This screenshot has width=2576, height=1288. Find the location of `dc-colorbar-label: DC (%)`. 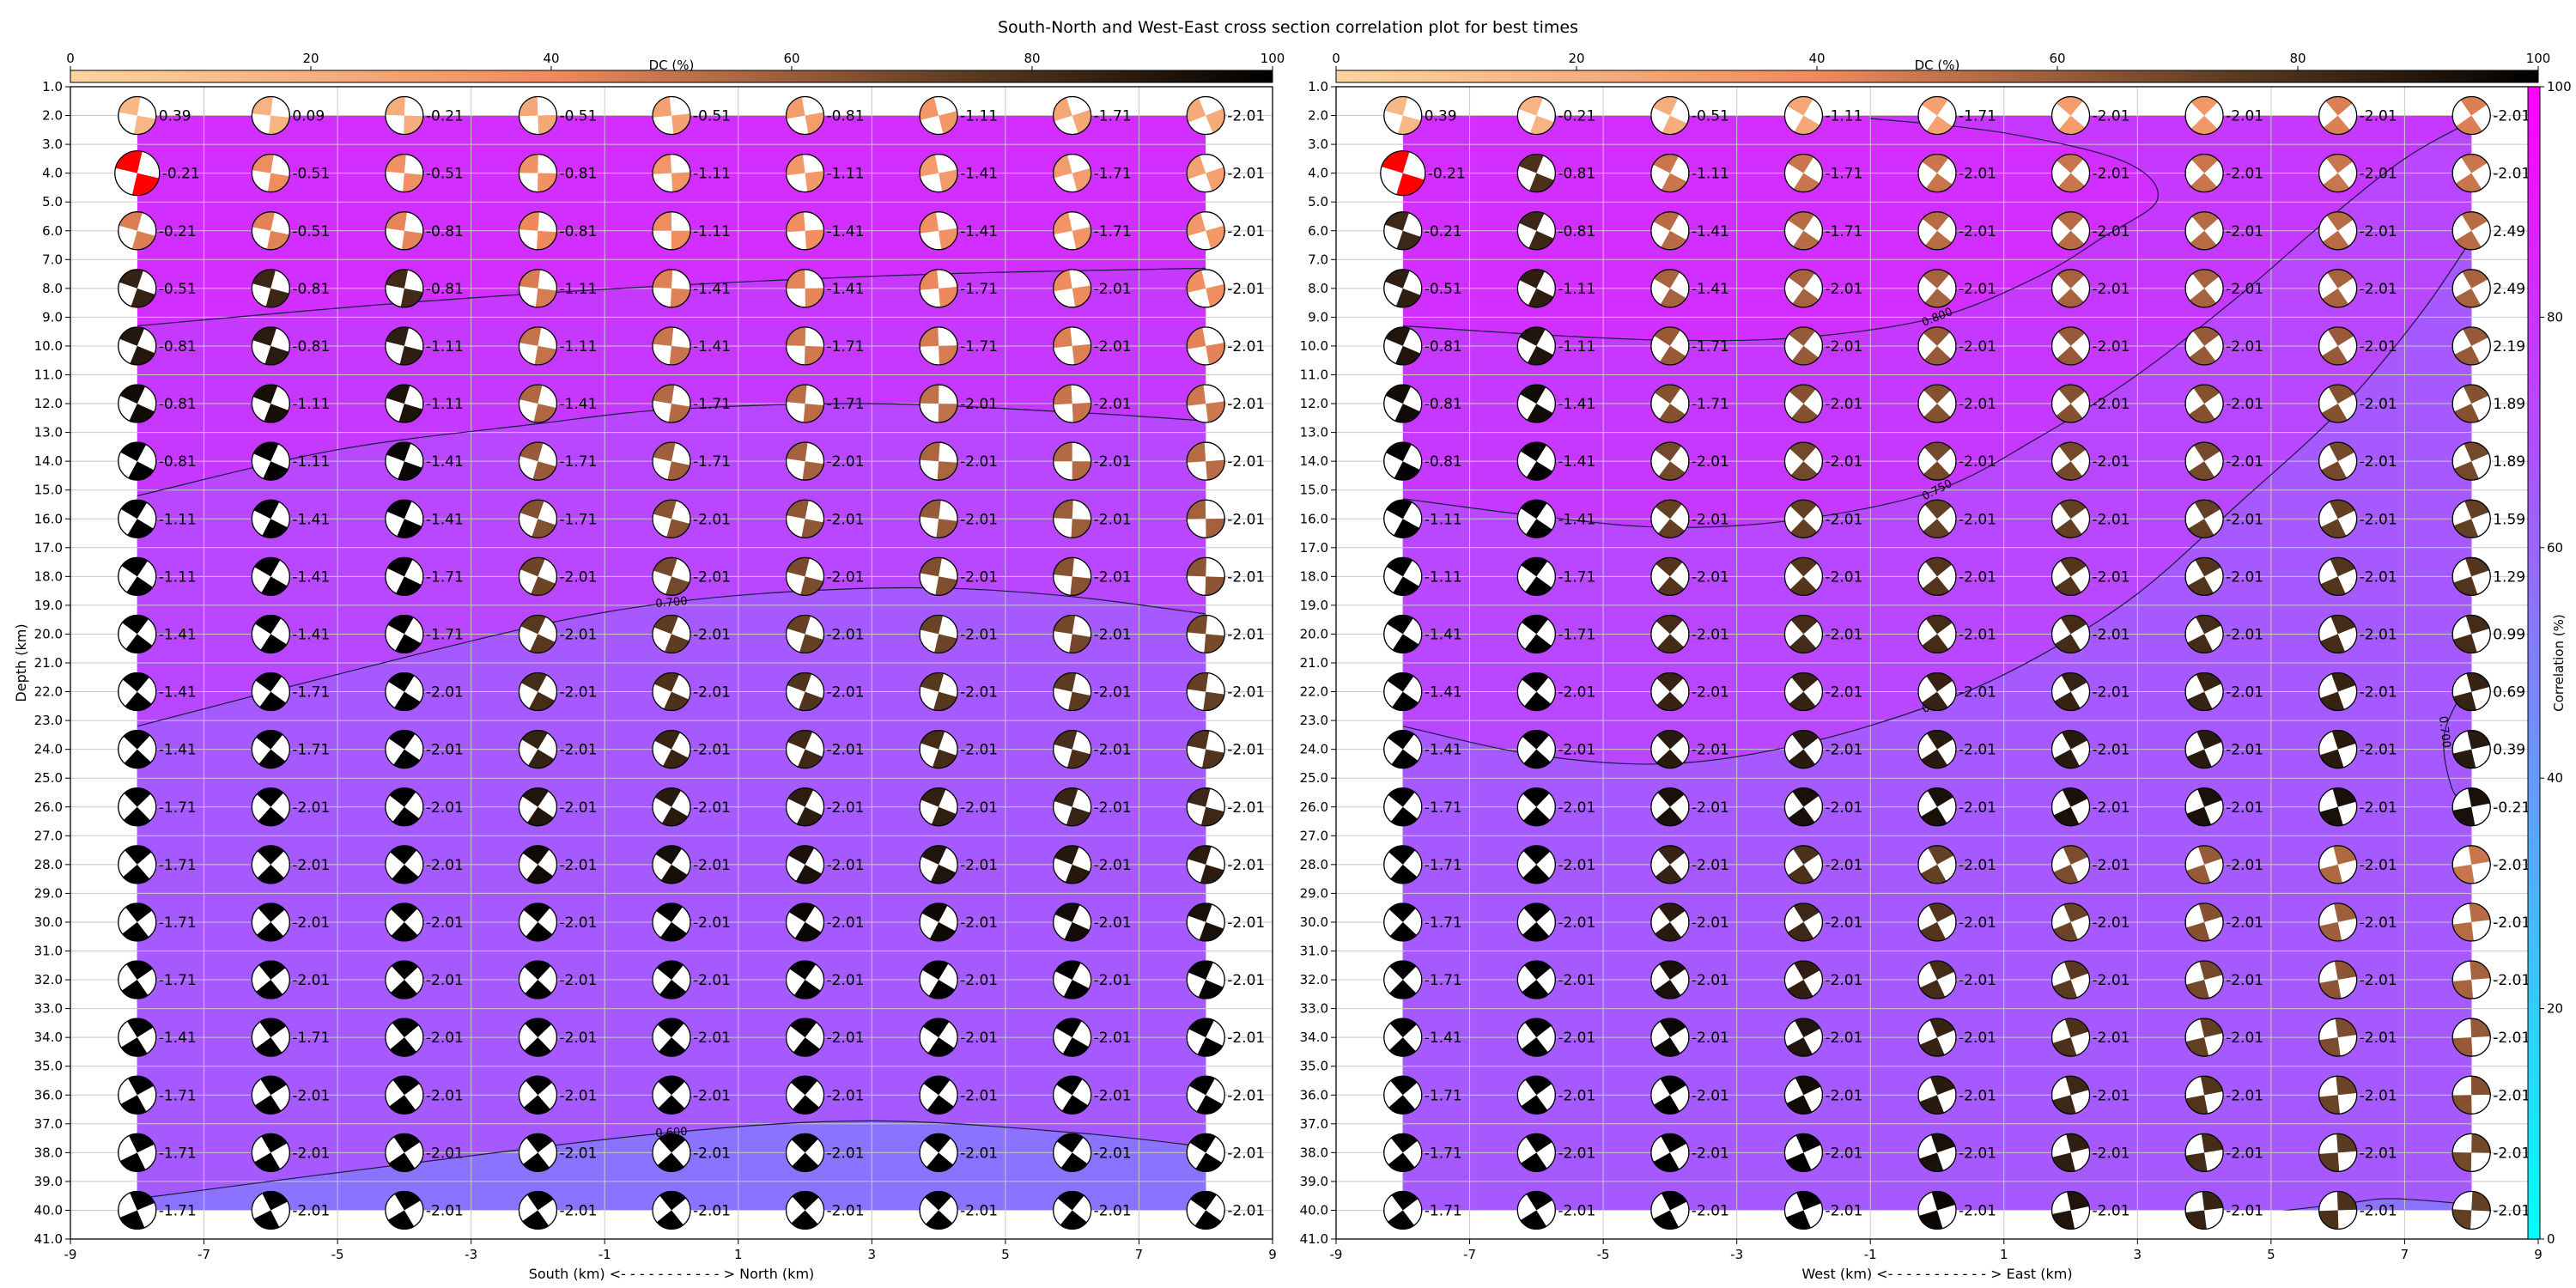

dc-colorbar-label: DC (%) is located at coordinates (672, 66).